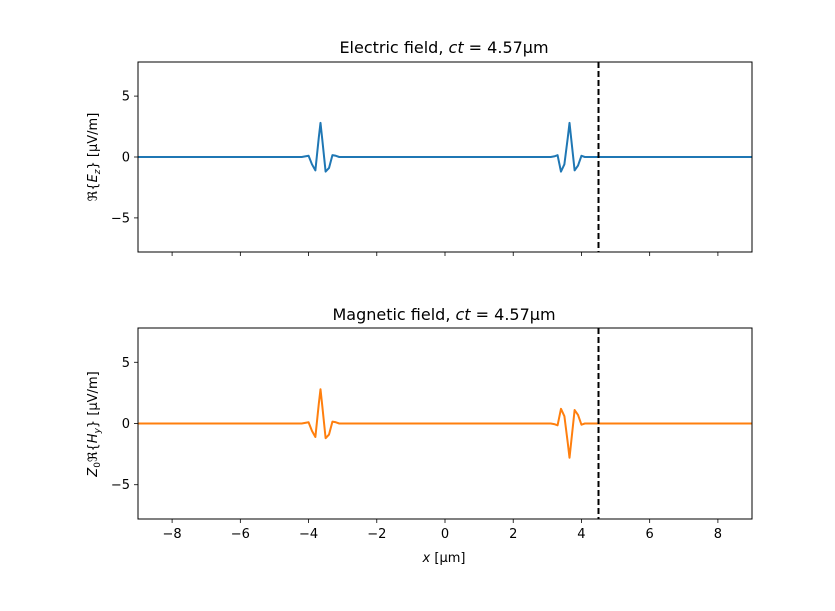  What do you see at coordinates (581, 534) in the screenshot?
I see `x-tick-label: 4` at bounding box center [581, 534].